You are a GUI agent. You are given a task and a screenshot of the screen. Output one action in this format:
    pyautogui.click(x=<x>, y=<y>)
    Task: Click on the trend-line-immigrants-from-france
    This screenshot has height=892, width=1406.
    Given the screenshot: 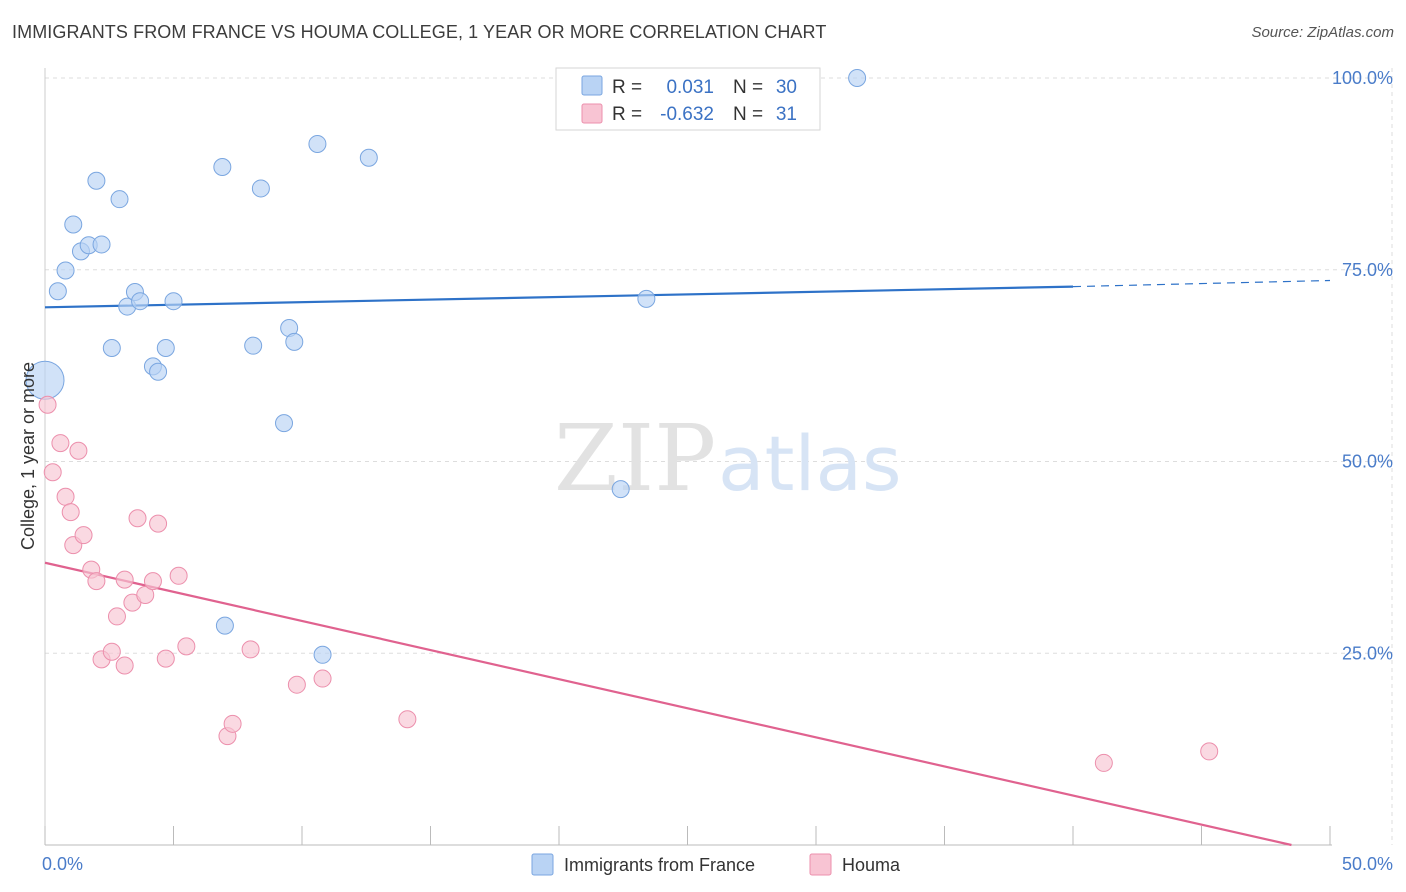 What is the action you would take?
    pyautogui.click(x=559, y=297)
    